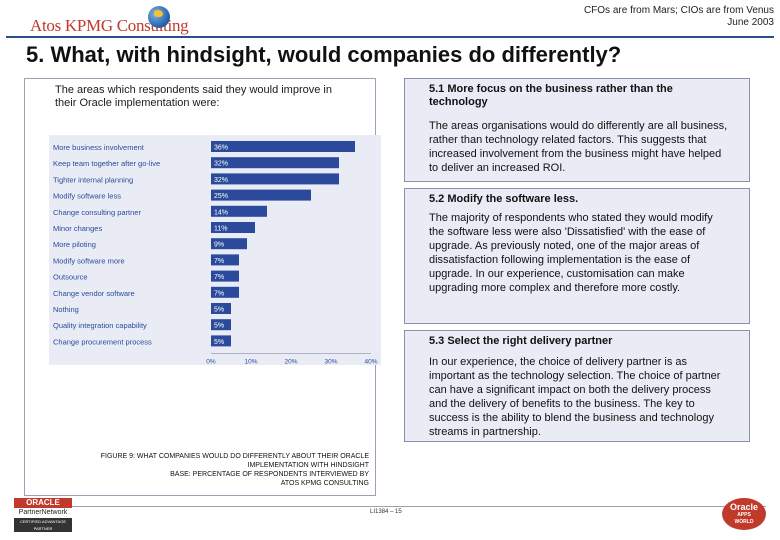 Image resolution: width=780 pixels, height=540 pixels. Describe the element at coordinates (99, 147) in the screenshot. I see `category-label: More business involvement` at that location.